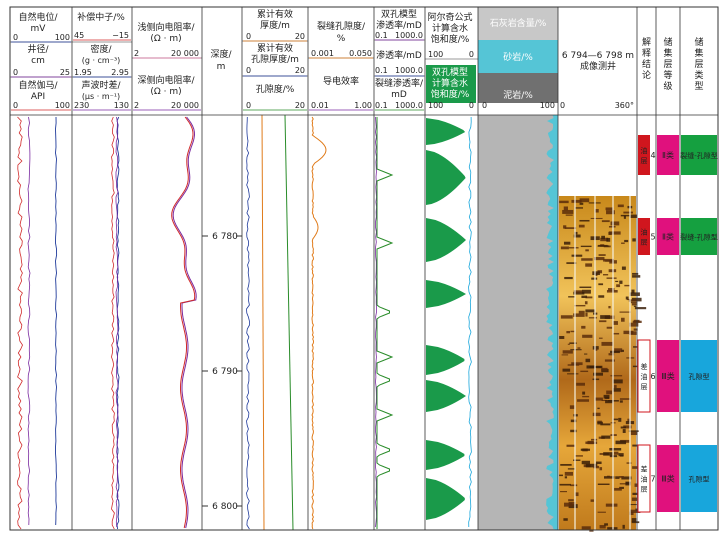 Image resolution: width=725 pixels, height=537 pixels. I want to click on lld-label: 深侧向电阻率/, so click(166, 80).